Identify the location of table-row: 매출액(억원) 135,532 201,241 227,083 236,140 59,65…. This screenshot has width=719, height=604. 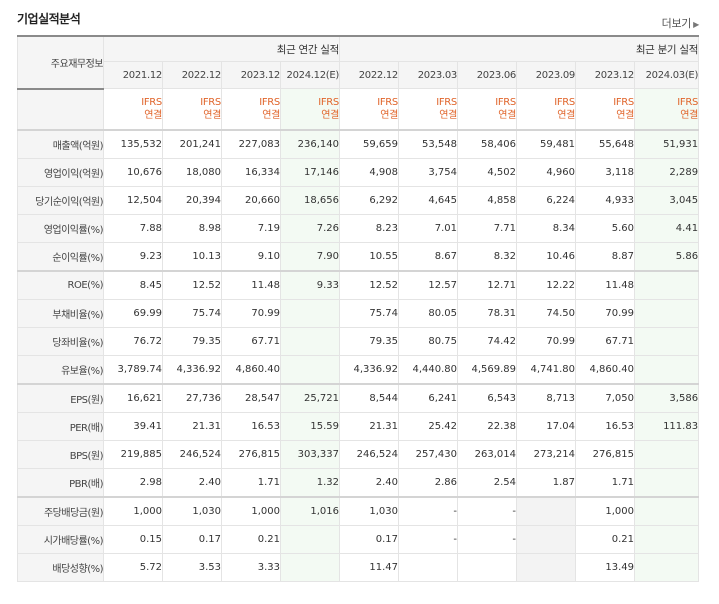
(358, 144).